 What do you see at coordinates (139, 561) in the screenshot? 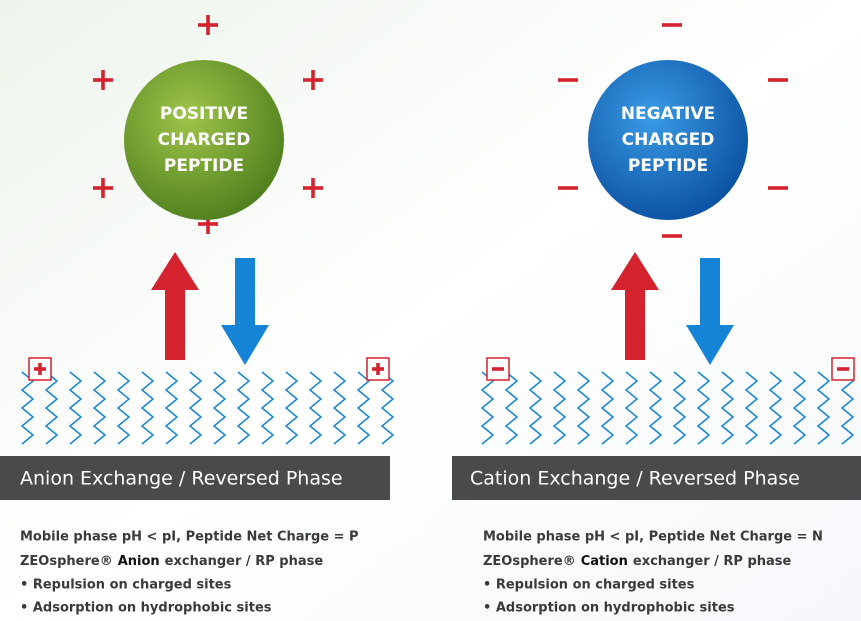
I see `material-highlight: Anion` at bounding box center [139, 561].